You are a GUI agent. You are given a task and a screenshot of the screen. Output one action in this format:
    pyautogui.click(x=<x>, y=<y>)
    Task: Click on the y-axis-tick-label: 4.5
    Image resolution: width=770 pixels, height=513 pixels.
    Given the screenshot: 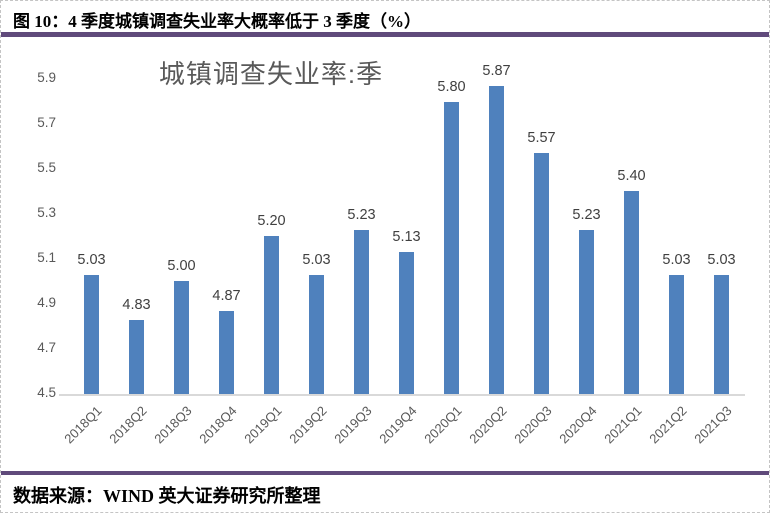 What is the action you would take?
    pyautogui.click(x=46, y=392)
    